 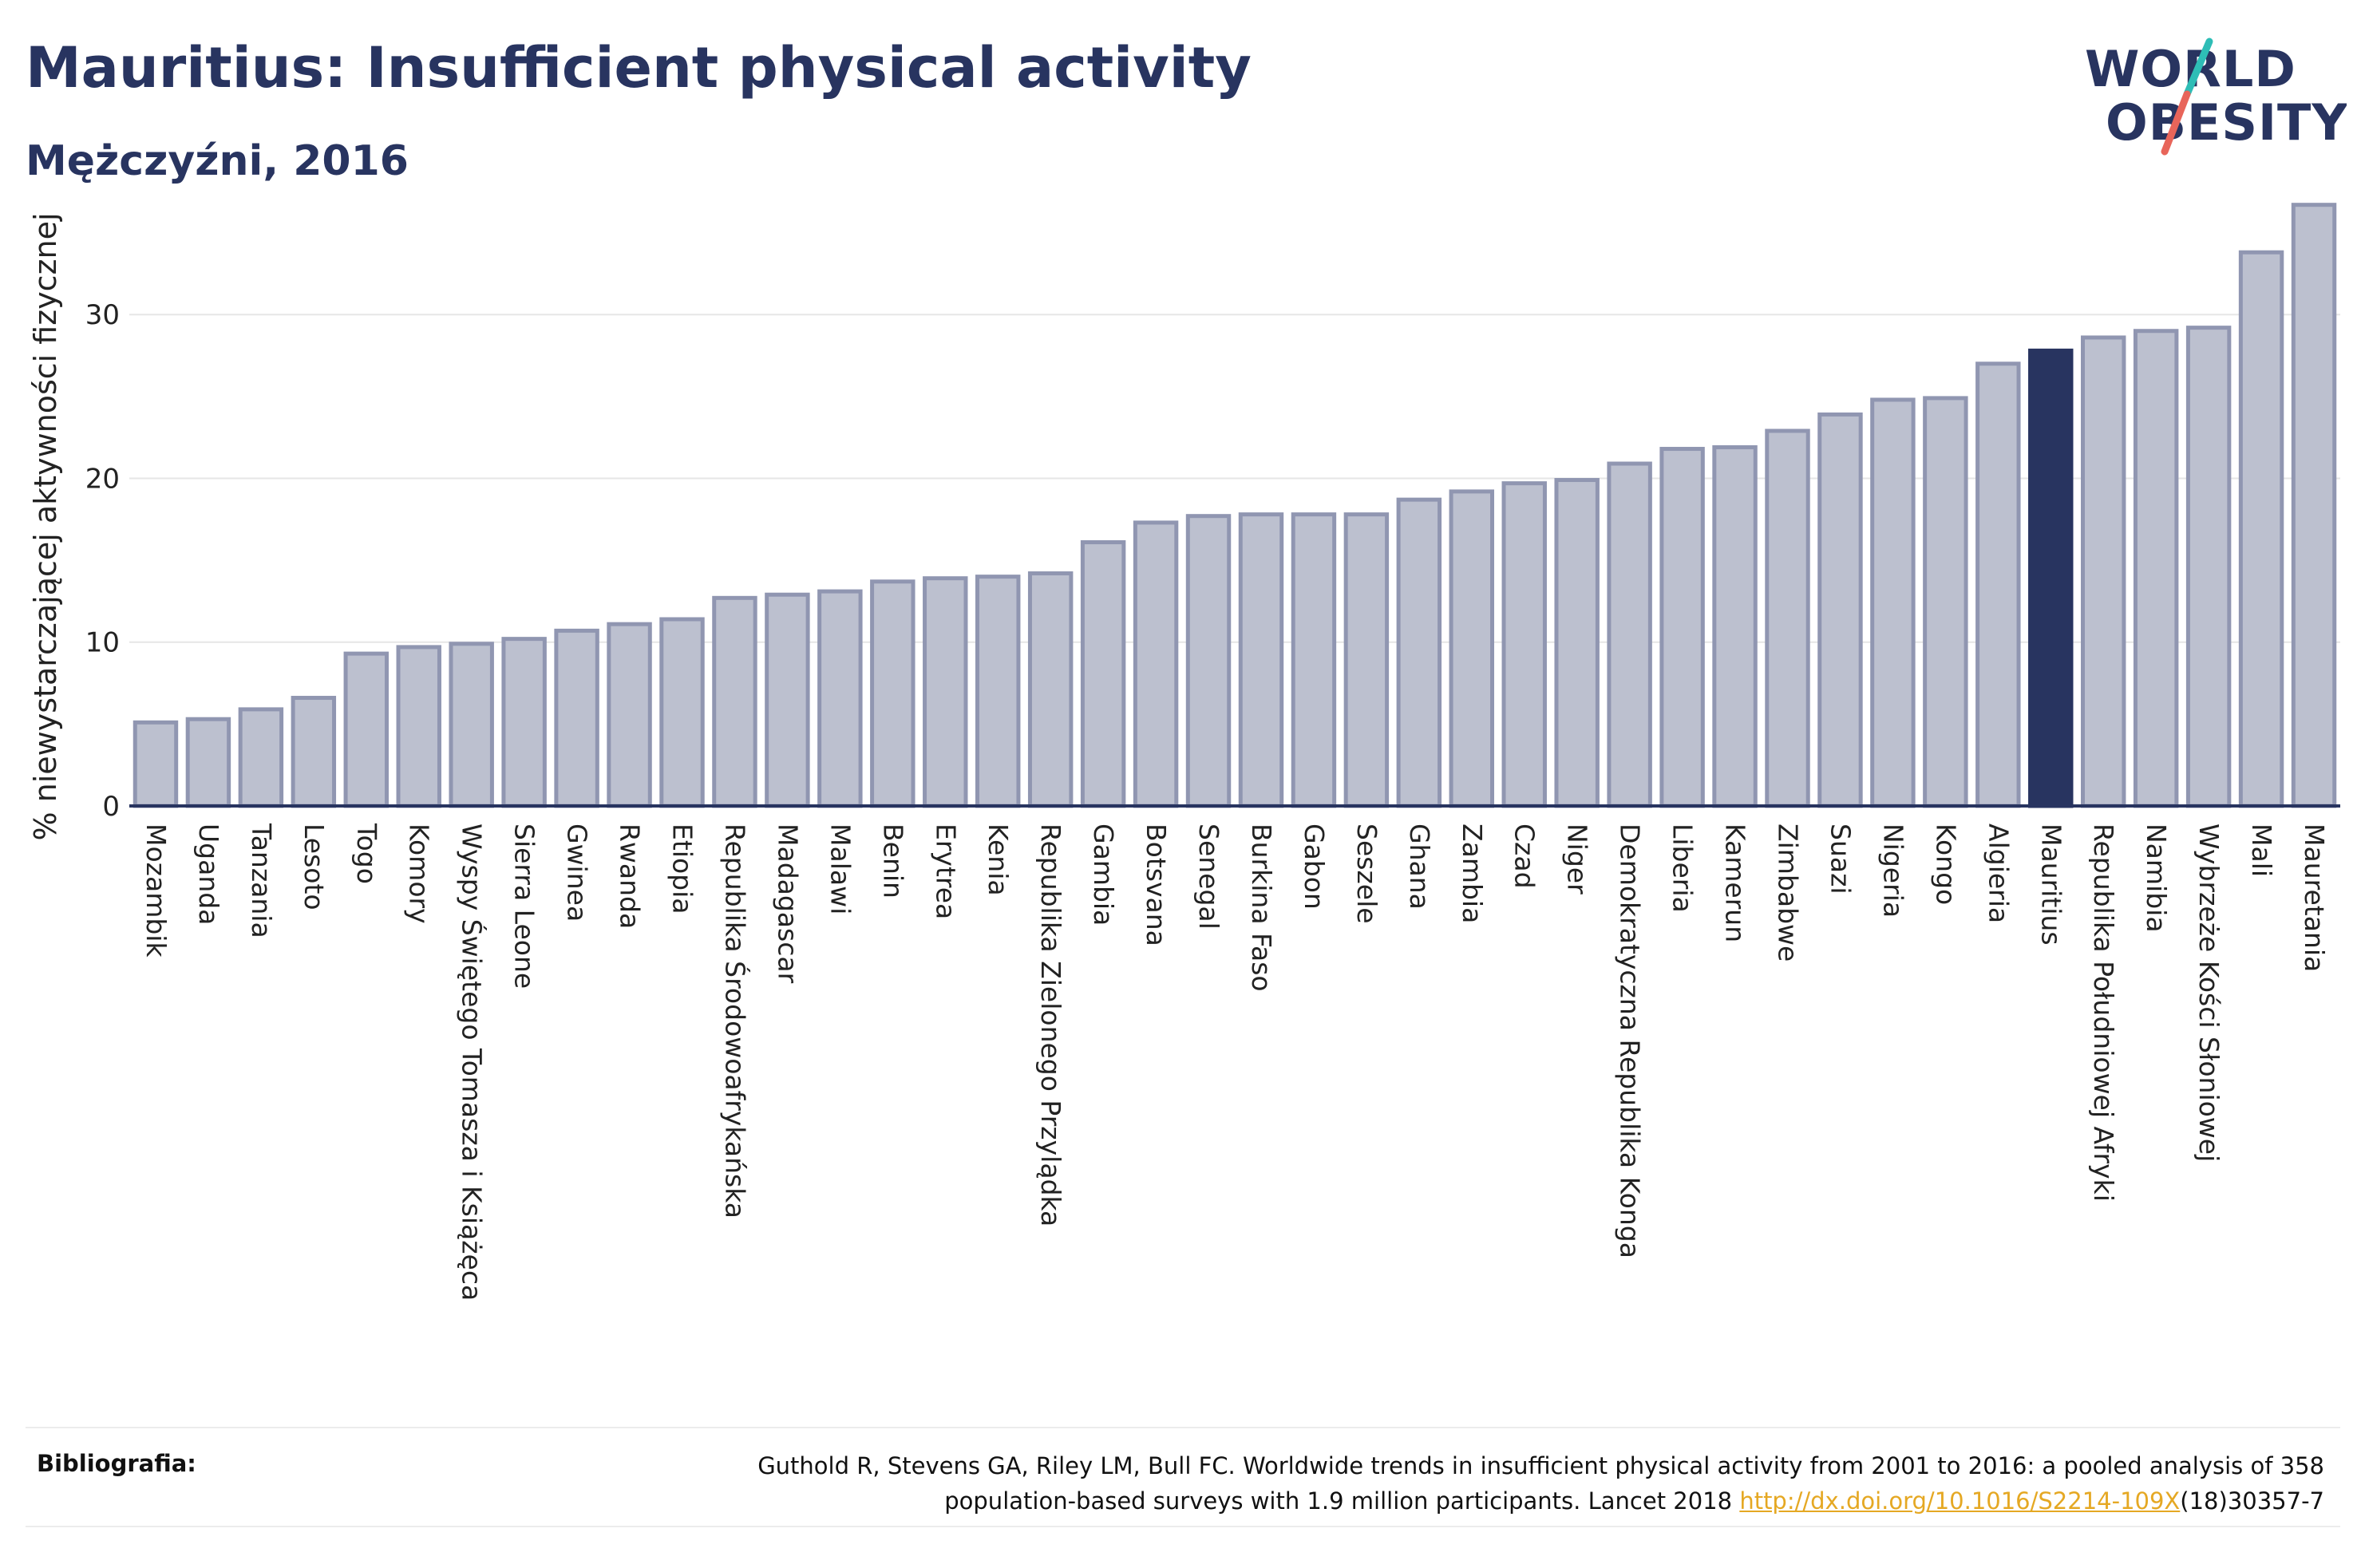 What do you see at coordinates (314, 866) in the screenshot?
I see `x-tick-label: Lesoto` at bounding box center [314, 866].